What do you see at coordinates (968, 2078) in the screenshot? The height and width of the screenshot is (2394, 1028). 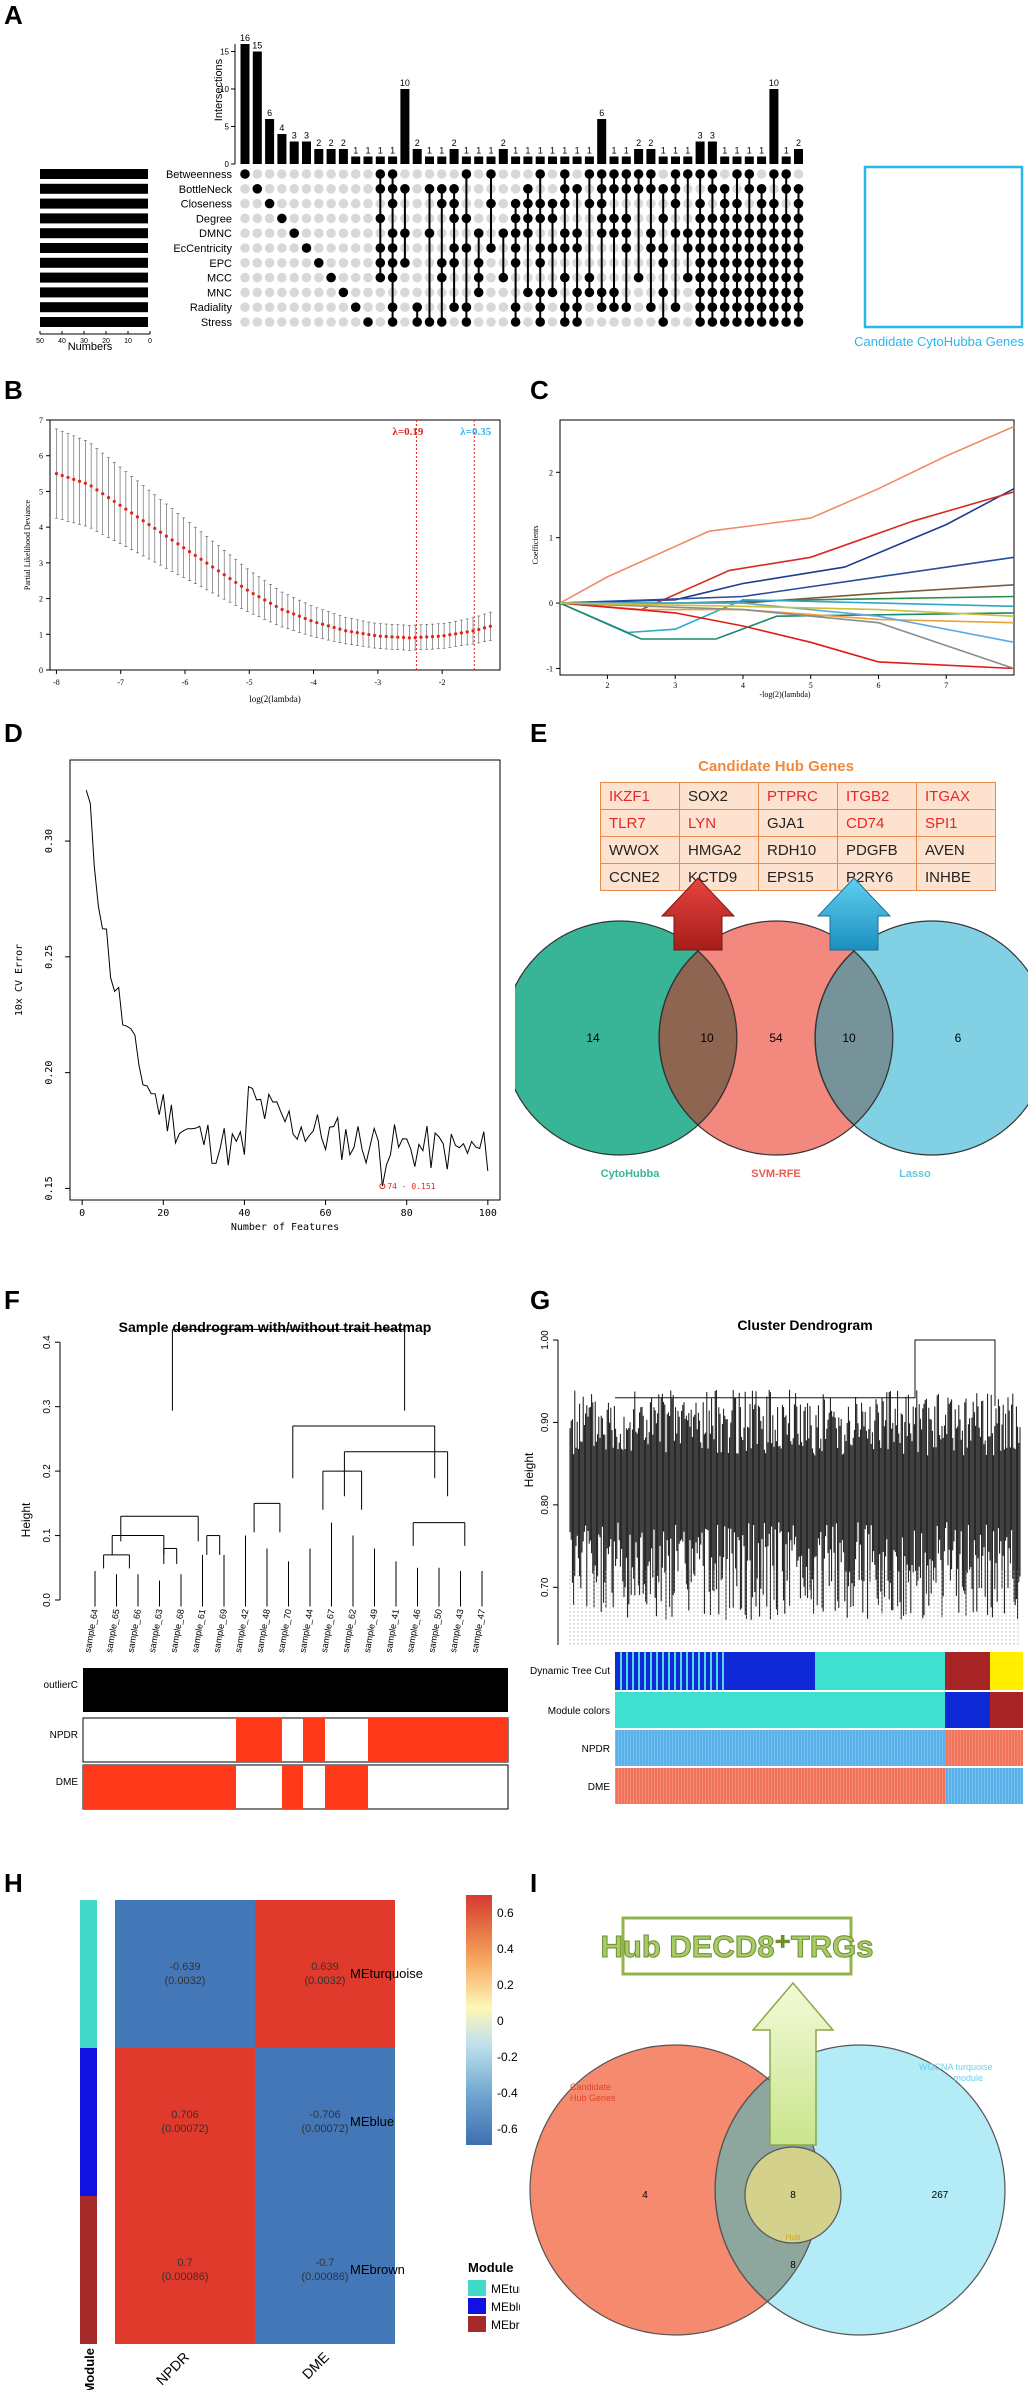 I see `right-label-line2: module` at bounding box center [968, 2078].